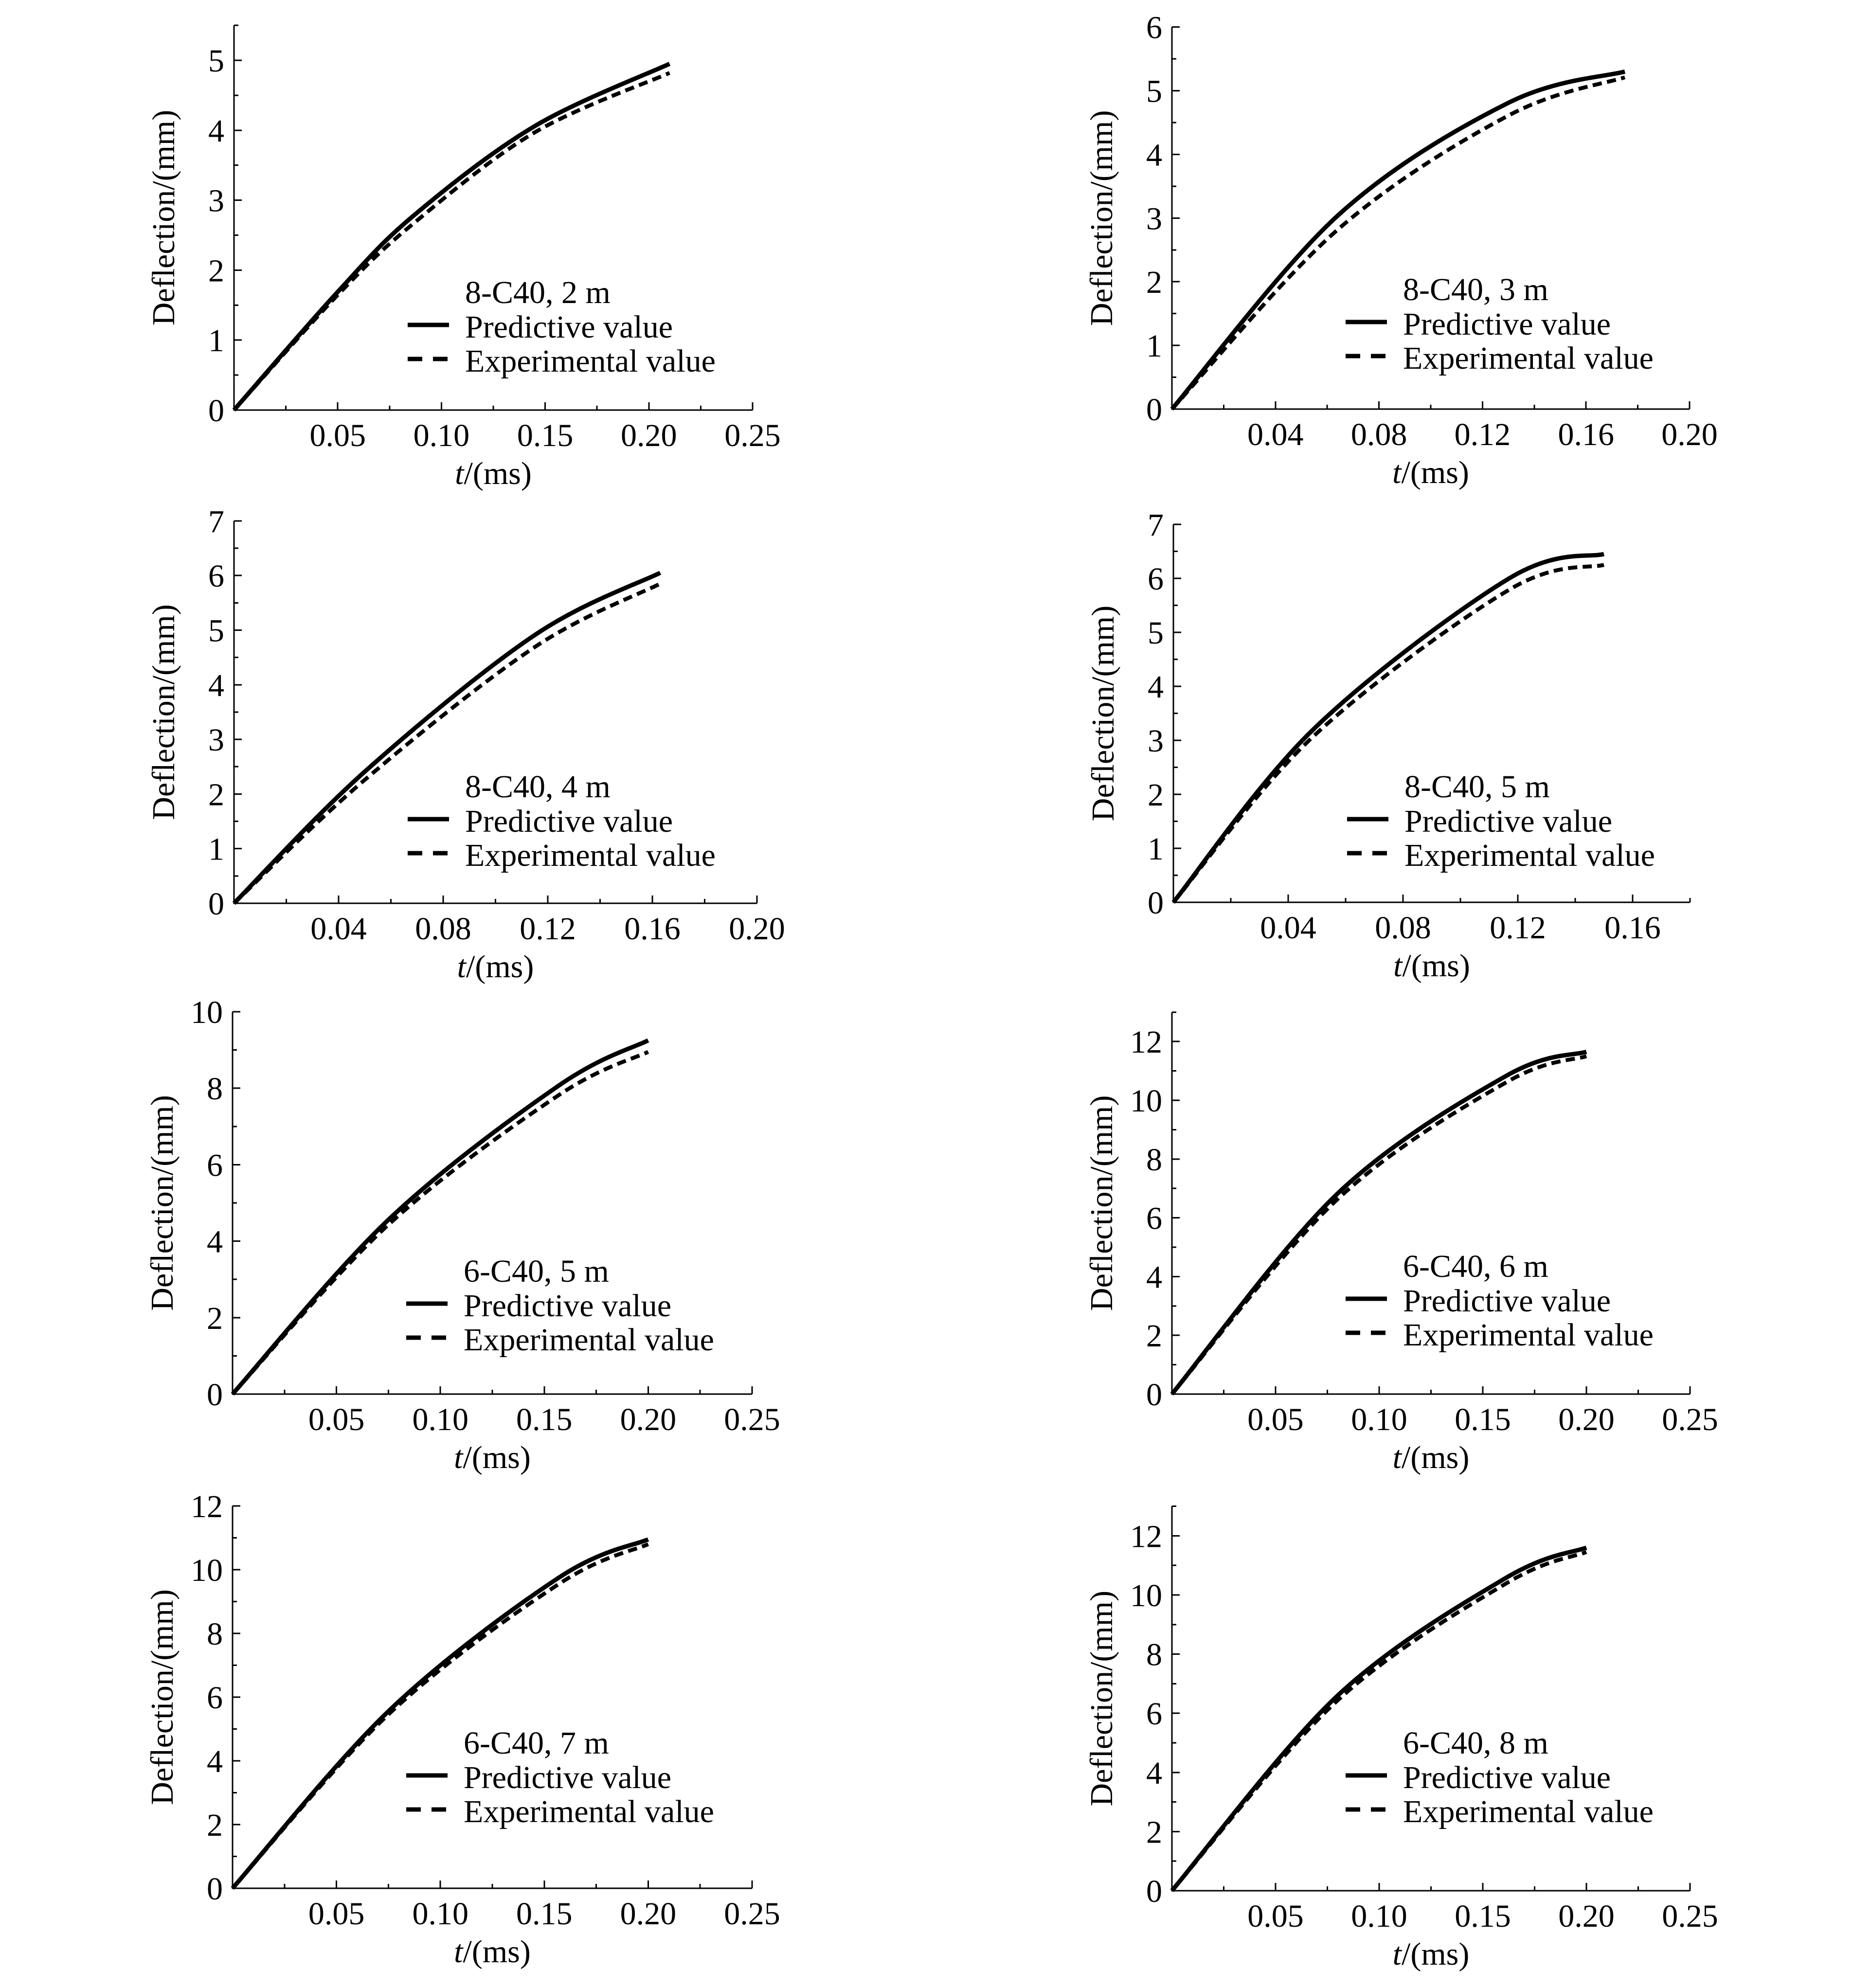 The width and height of the screenshot is (1871, 1988). What do you see at coordinates (1476, 289) in the screenshot?
I see `svg-text: 8-C40, 3 m` at bounding box center [1476, 289].